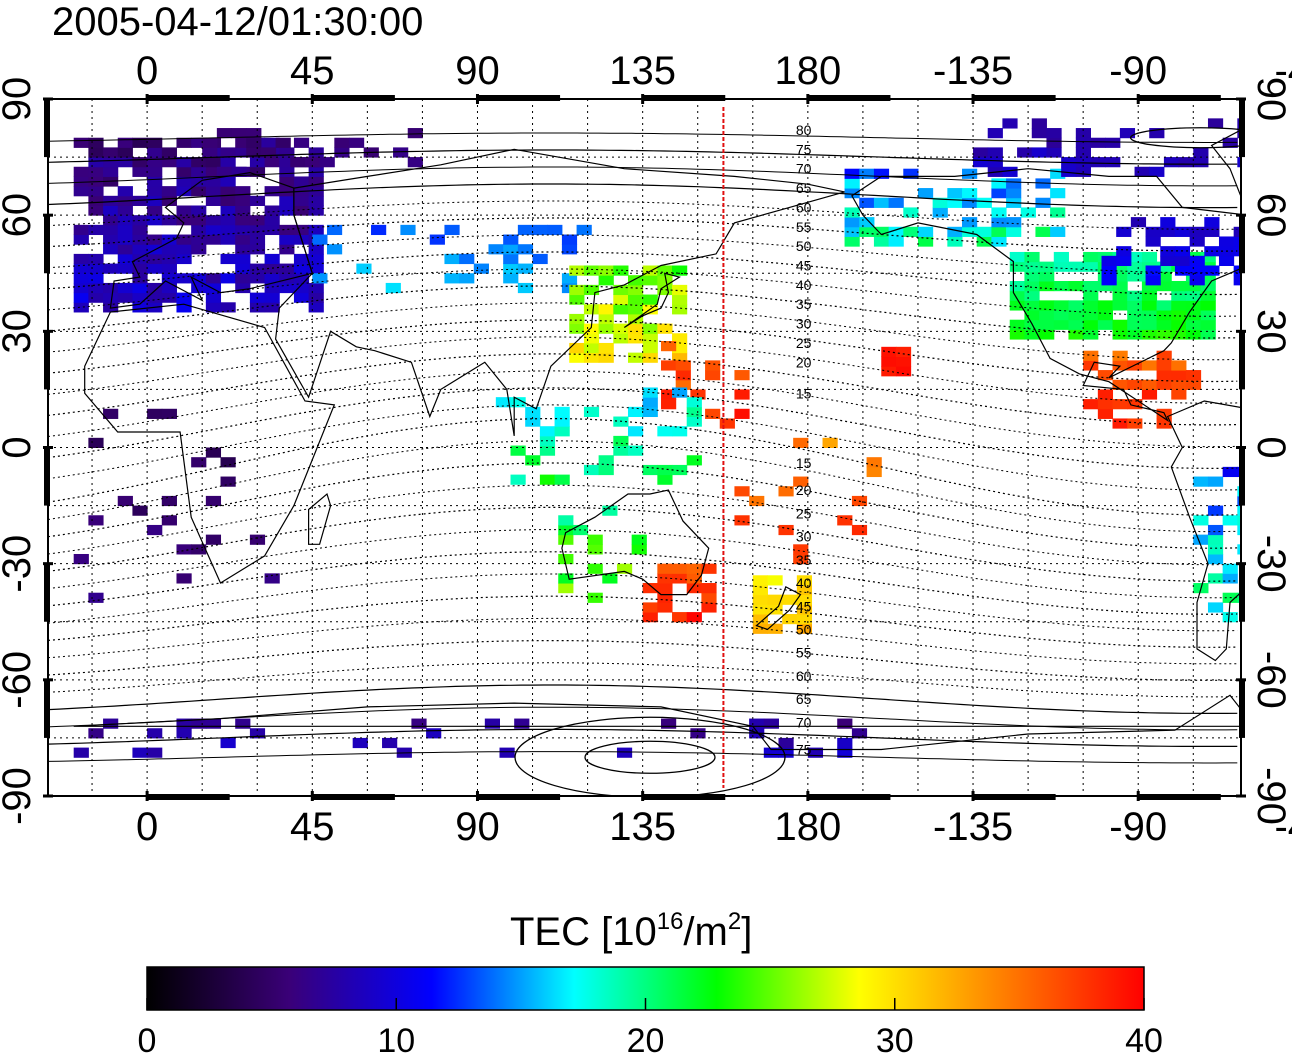 This screenshot has height=1062, width=1292. Describe the element at coordinates (210, 443) in the screenshot. I see `outline-africa` at that location.